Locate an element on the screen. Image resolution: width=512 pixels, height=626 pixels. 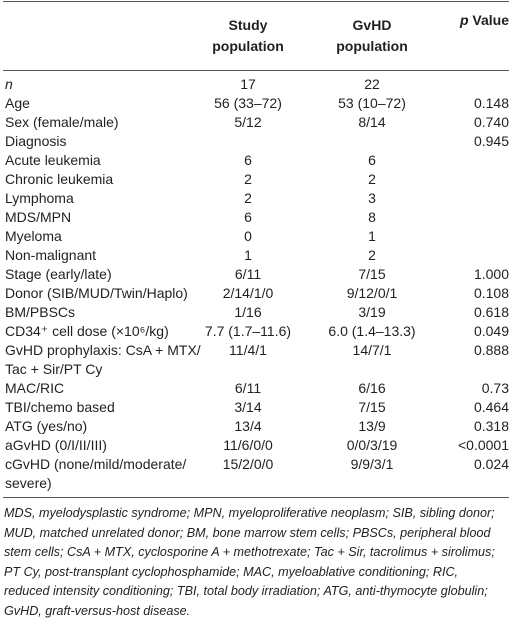
cell-text: 0.464 is located at coordinates (491, 407).